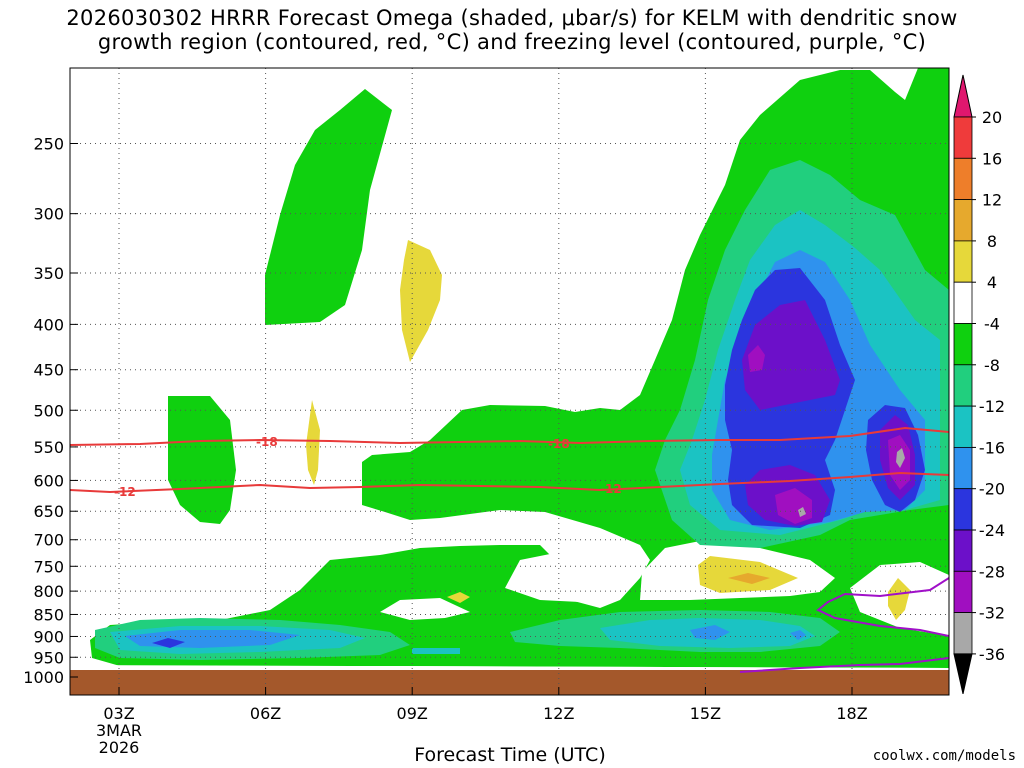 The image size is (1024, 768). I want to click on colorbar-label: 20, so click(992, 117).